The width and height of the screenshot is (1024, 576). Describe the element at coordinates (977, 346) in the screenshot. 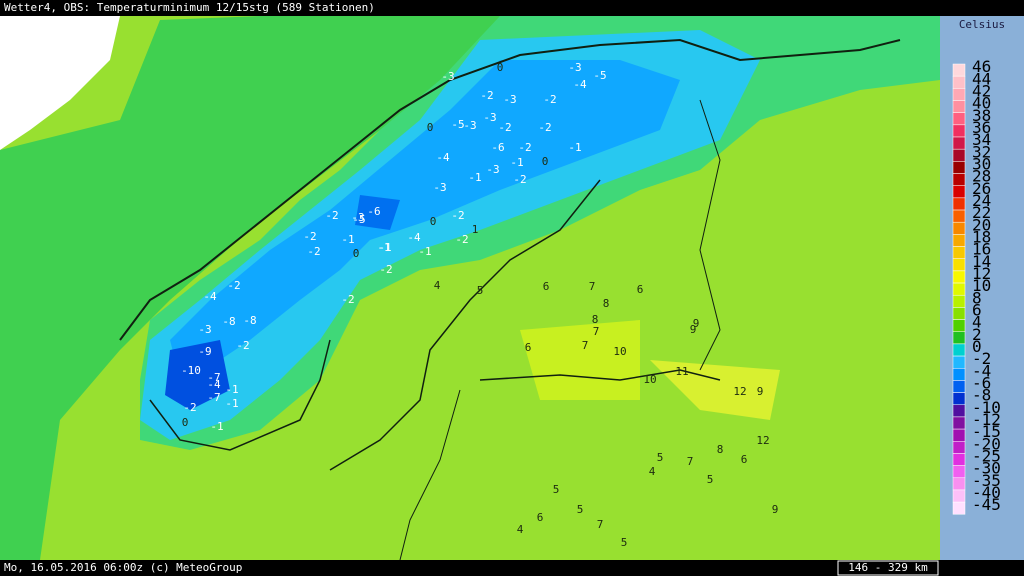

I see `legend-label: 0` at that location.